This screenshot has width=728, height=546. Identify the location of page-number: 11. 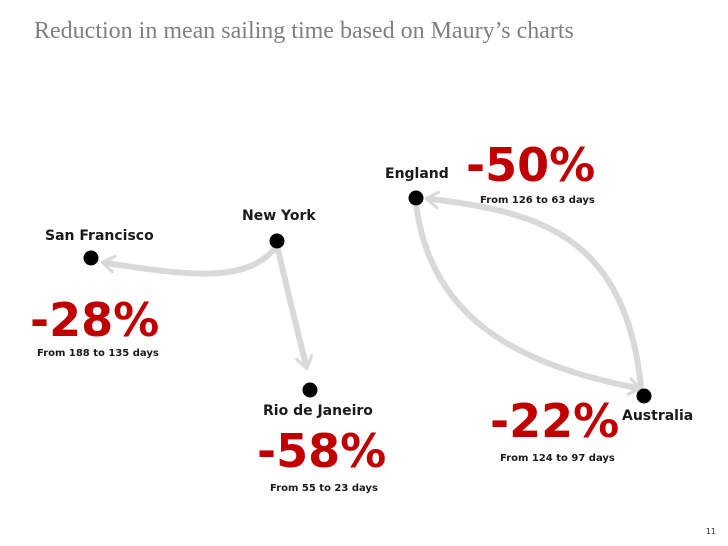
(710, 531).